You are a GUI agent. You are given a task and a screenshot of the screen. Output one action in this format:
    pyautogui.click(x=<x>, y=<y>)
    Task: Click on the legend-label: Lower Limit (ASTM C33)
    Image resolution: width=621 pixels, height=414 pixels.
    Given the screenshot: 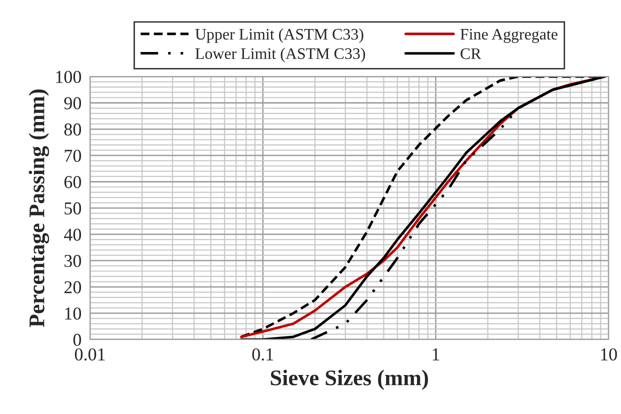 What is the action you would take?
    pyautogui.click(x=280, y=55)
    